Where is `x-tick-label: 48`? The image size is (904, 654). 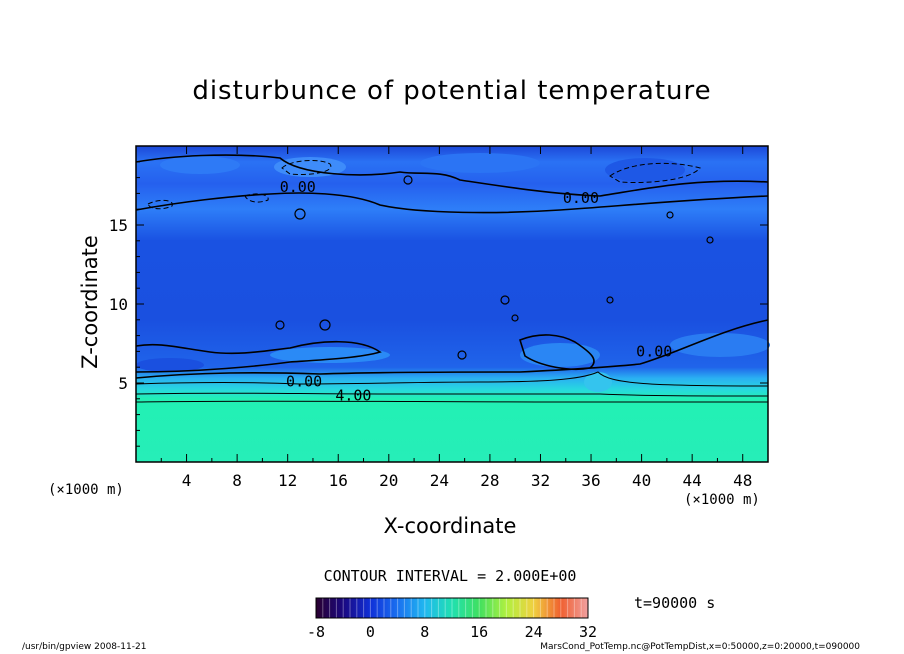
x-tick-label: 48 is located at coordinates (742, 480).